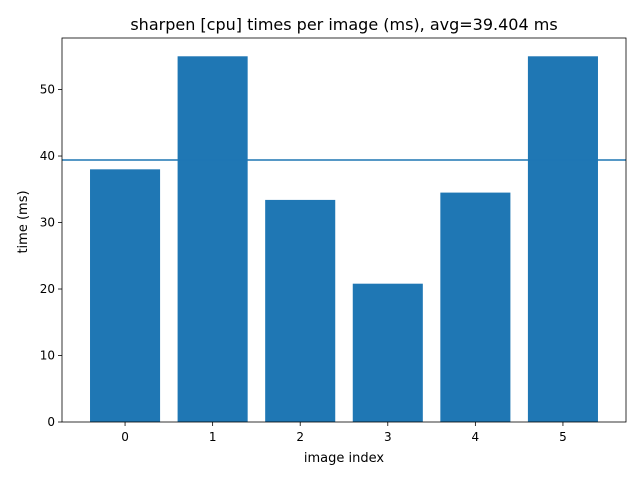  Describe the element at coordinates (47, 356) in the screenshot. I see `y-tick-label: 10` at that location.